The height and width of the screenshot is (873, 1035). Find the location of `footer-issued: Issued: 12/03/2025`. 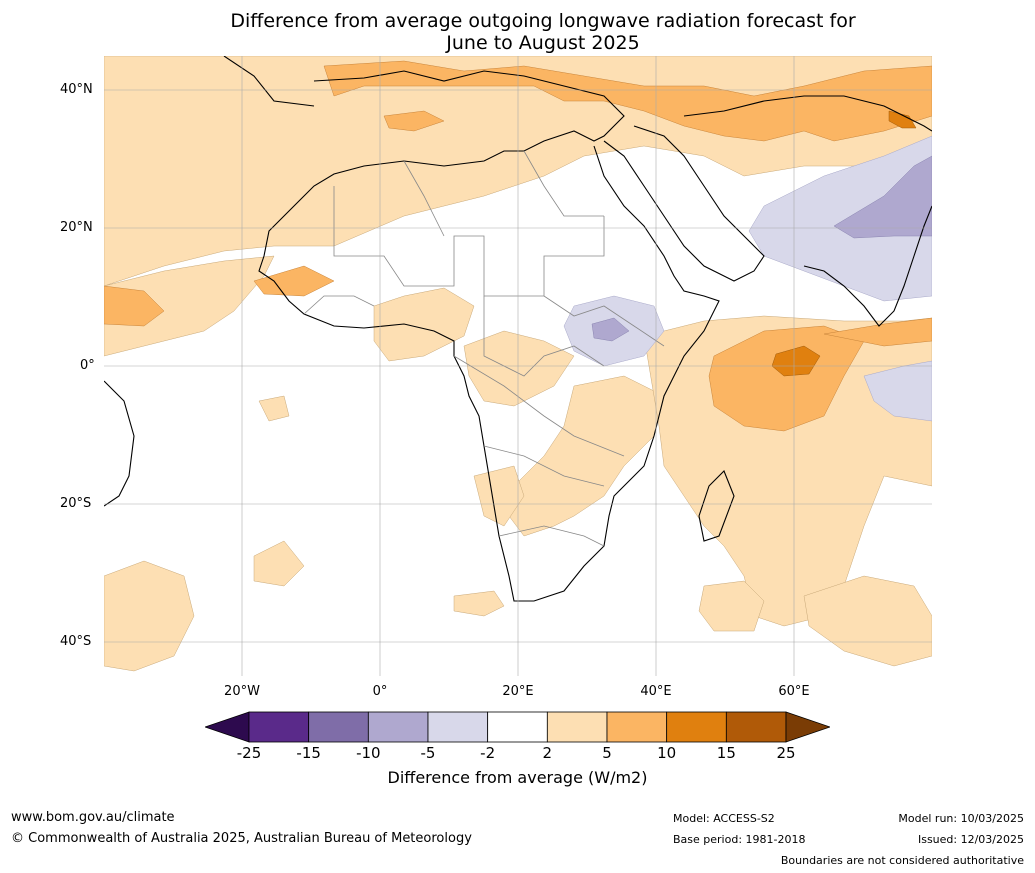

footer-issued: Issued: 12/03/2025 is located at coordinates (970, 839).